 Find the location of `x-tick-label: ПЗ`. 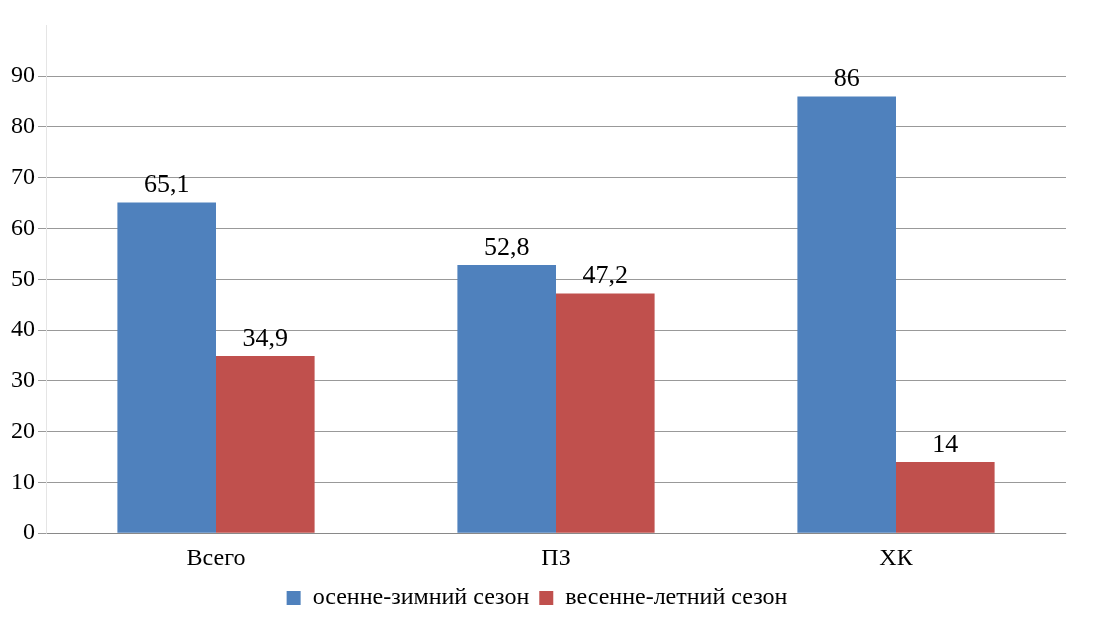

x-tick-label: ПЗ is located at coordinates (556, 556).